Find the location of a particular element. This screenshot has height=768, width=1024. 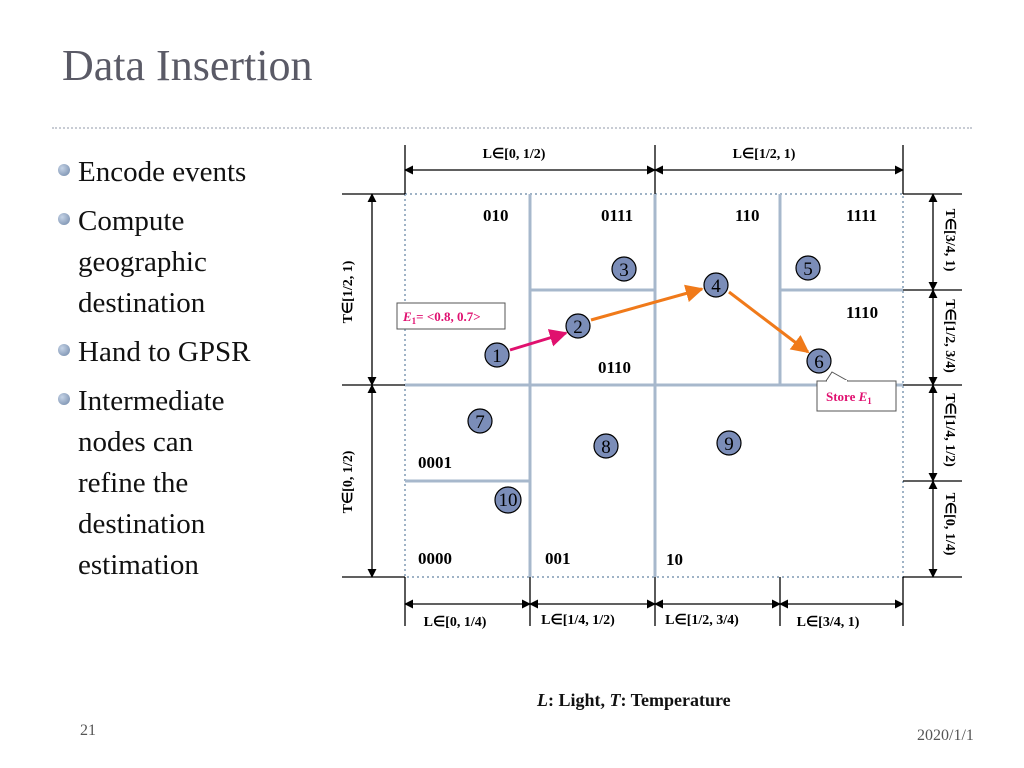

bullet-line: geographic is located at coordinates (142, 262).